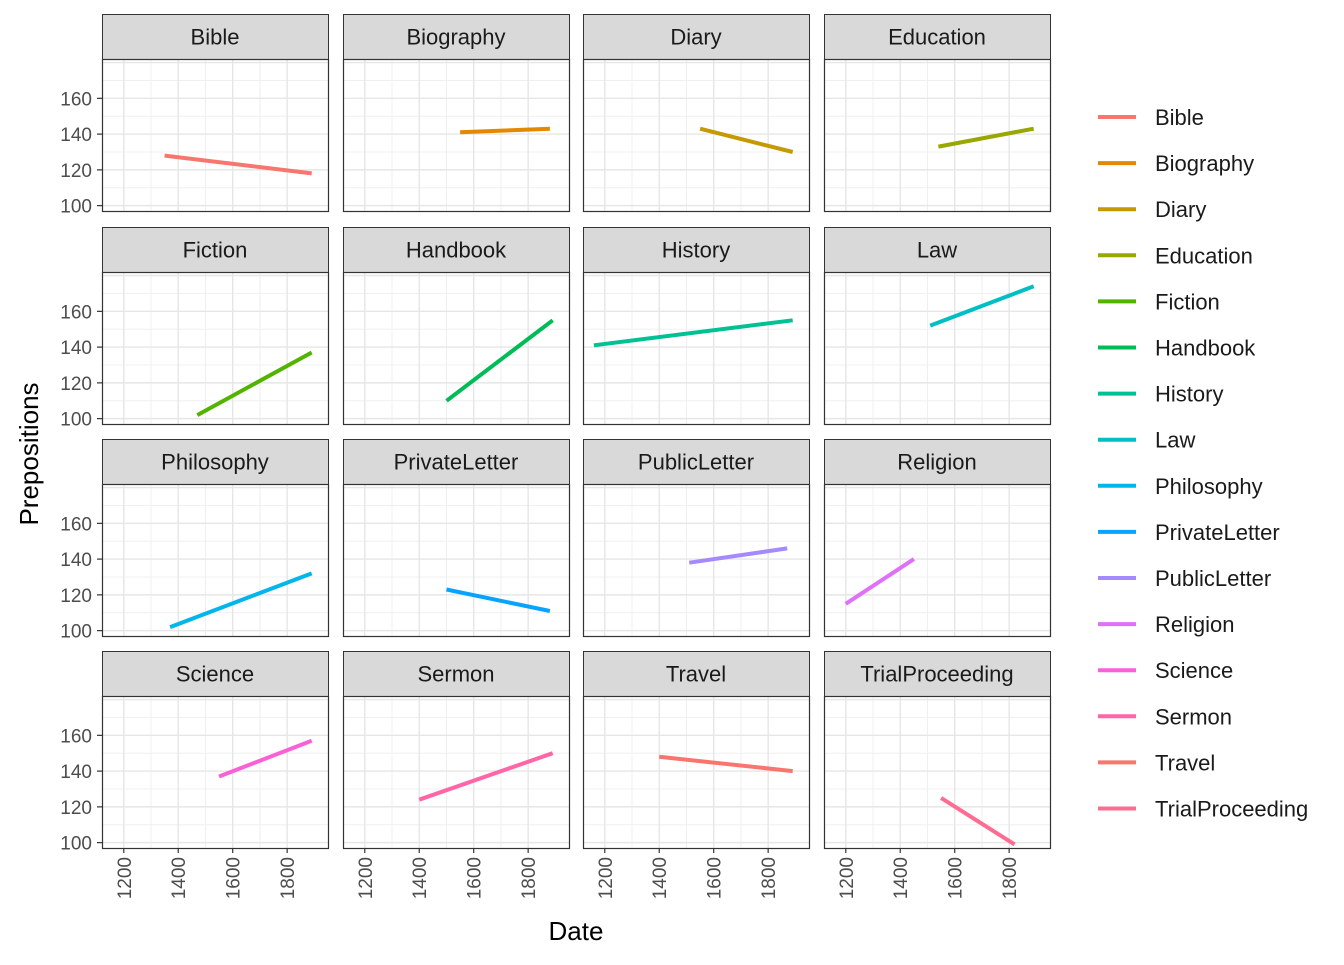 Image resolution: width=1344 pixels, height=965 pixels. I want to click on legend-item-education: Education, so click(1175, 255).